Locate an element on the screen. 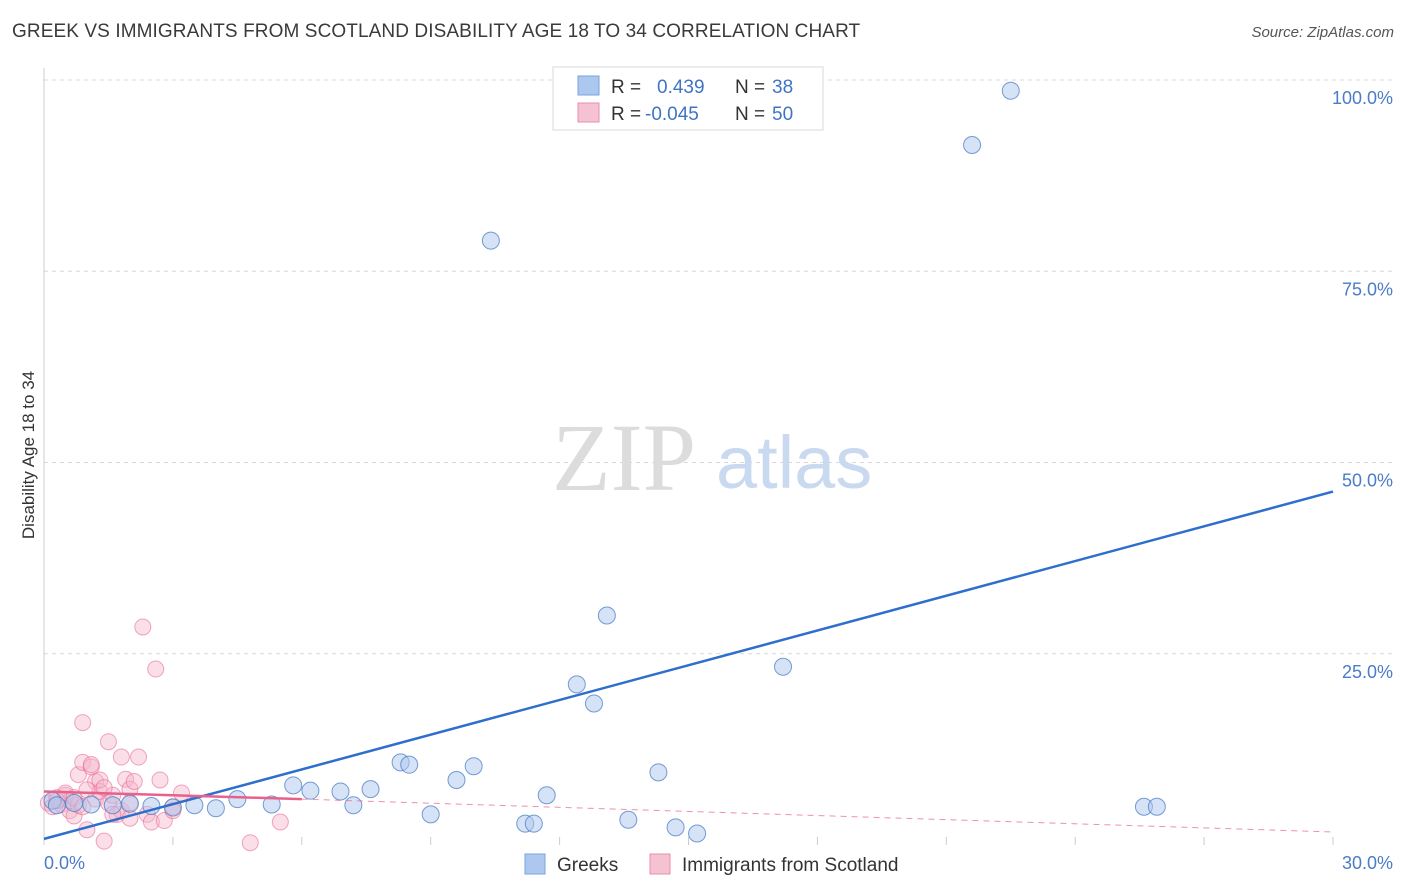 The image size is (1406, 892). y-tick-label: 50.0% is located at coordinates (1367, 481).